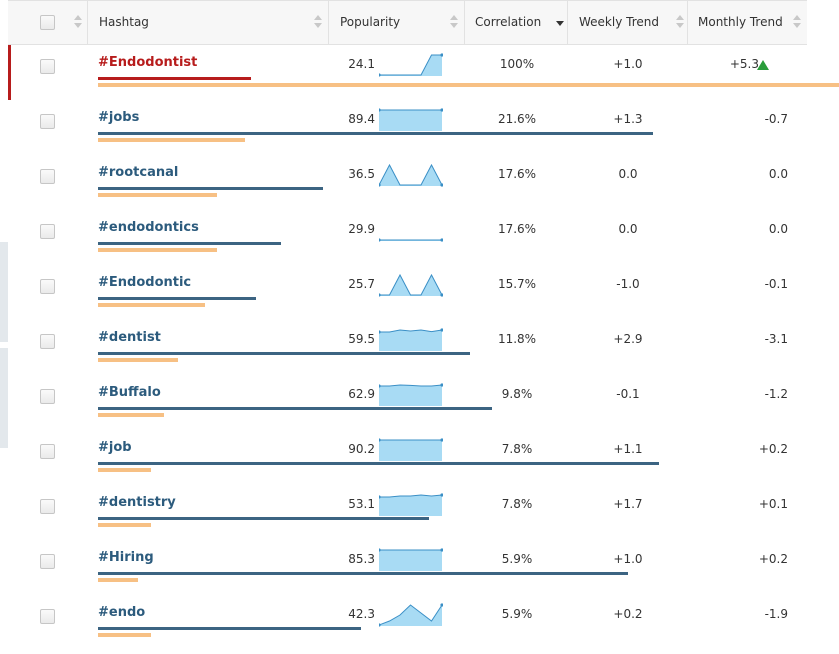 Image resolution: width=839 pixels, height=654 pixels. I want to click on column-weekly-trend: Weekly Trend, so click(628, 22).